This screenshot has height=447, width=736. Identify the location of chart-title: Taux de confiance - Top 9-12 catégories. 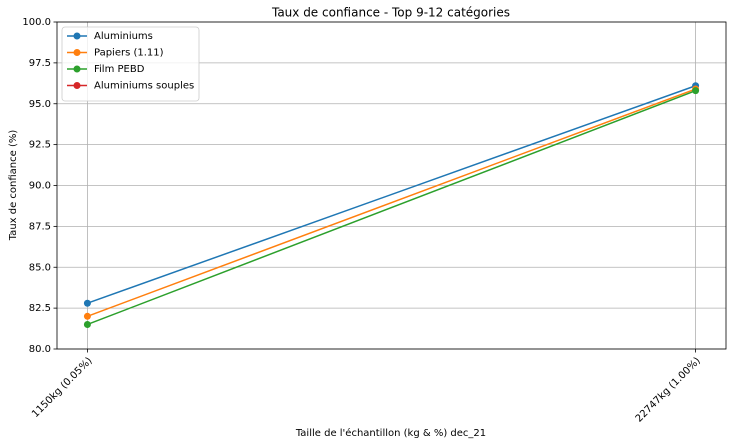
(390, 13).